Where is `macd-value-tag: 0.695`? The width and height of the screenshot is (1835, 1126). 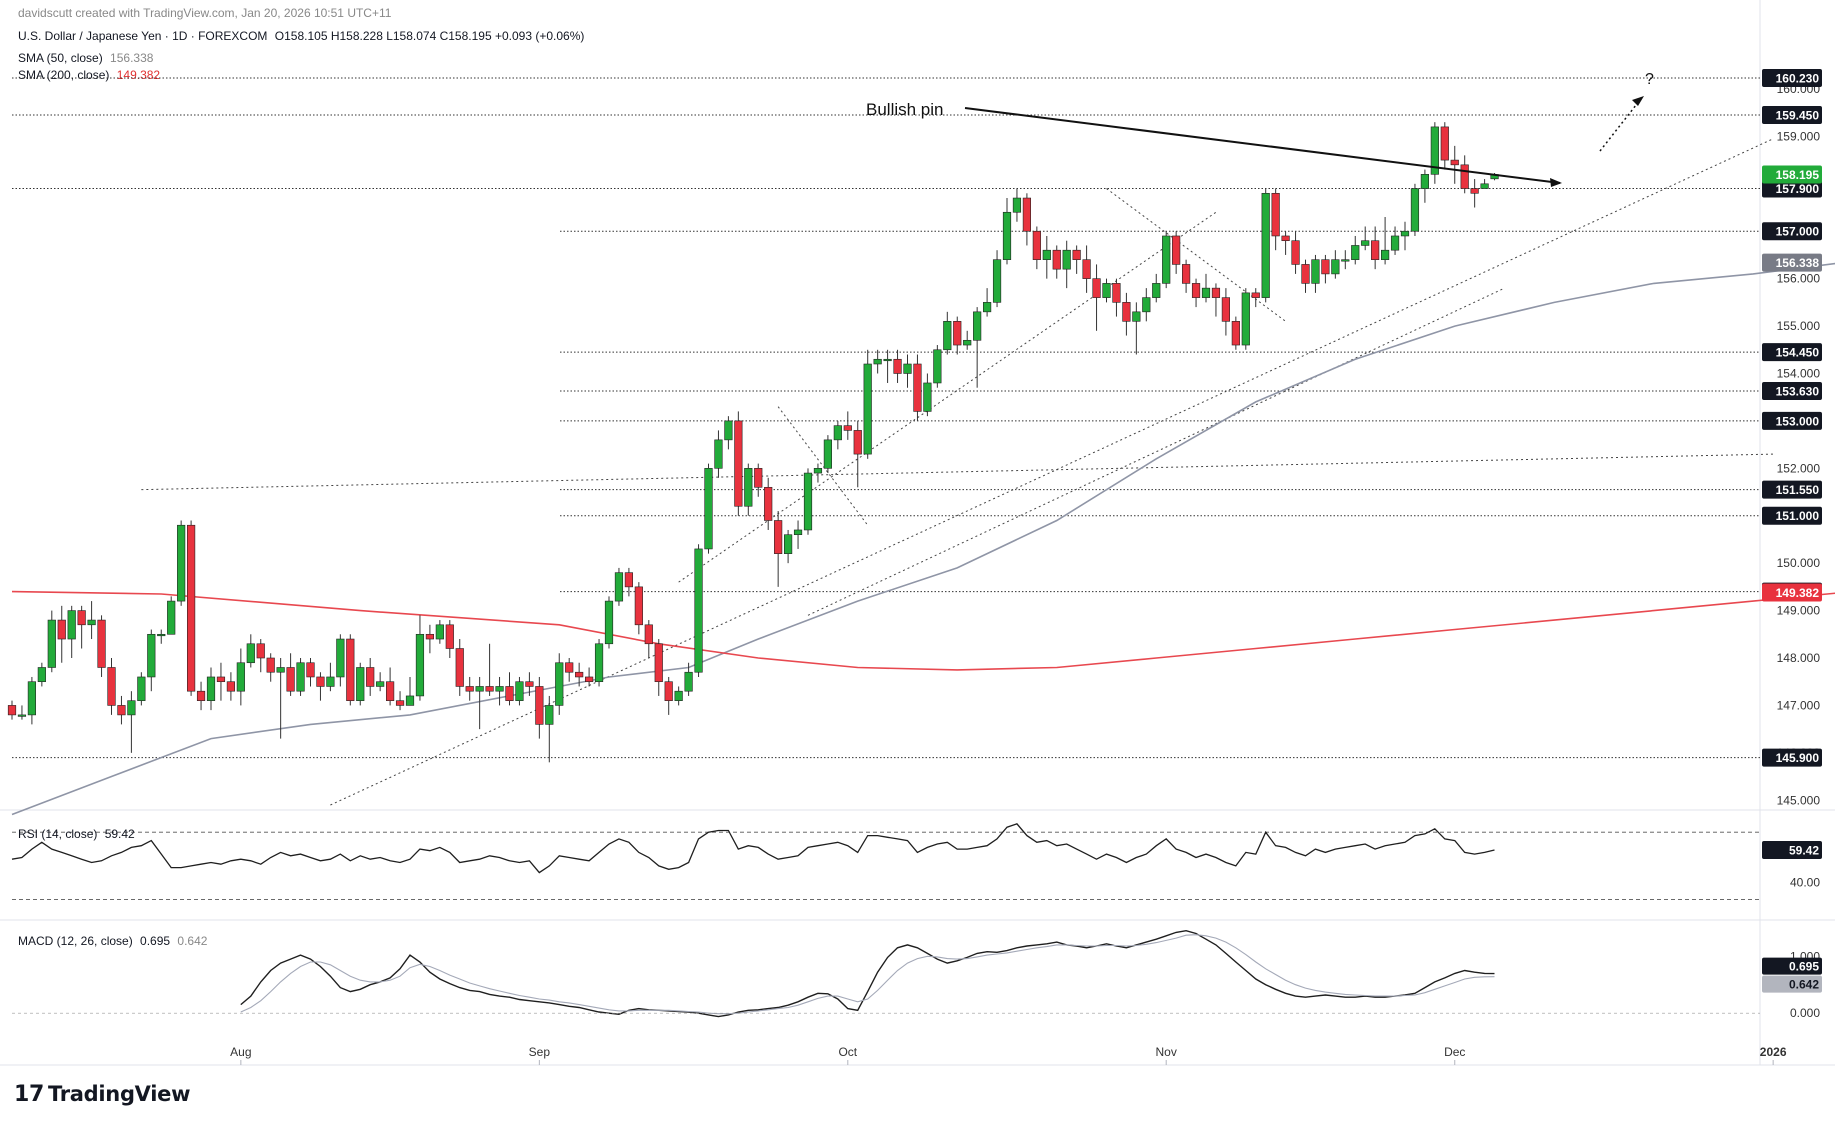
macd-value-tag: 0.695 is located at coordinates (1804, 967).